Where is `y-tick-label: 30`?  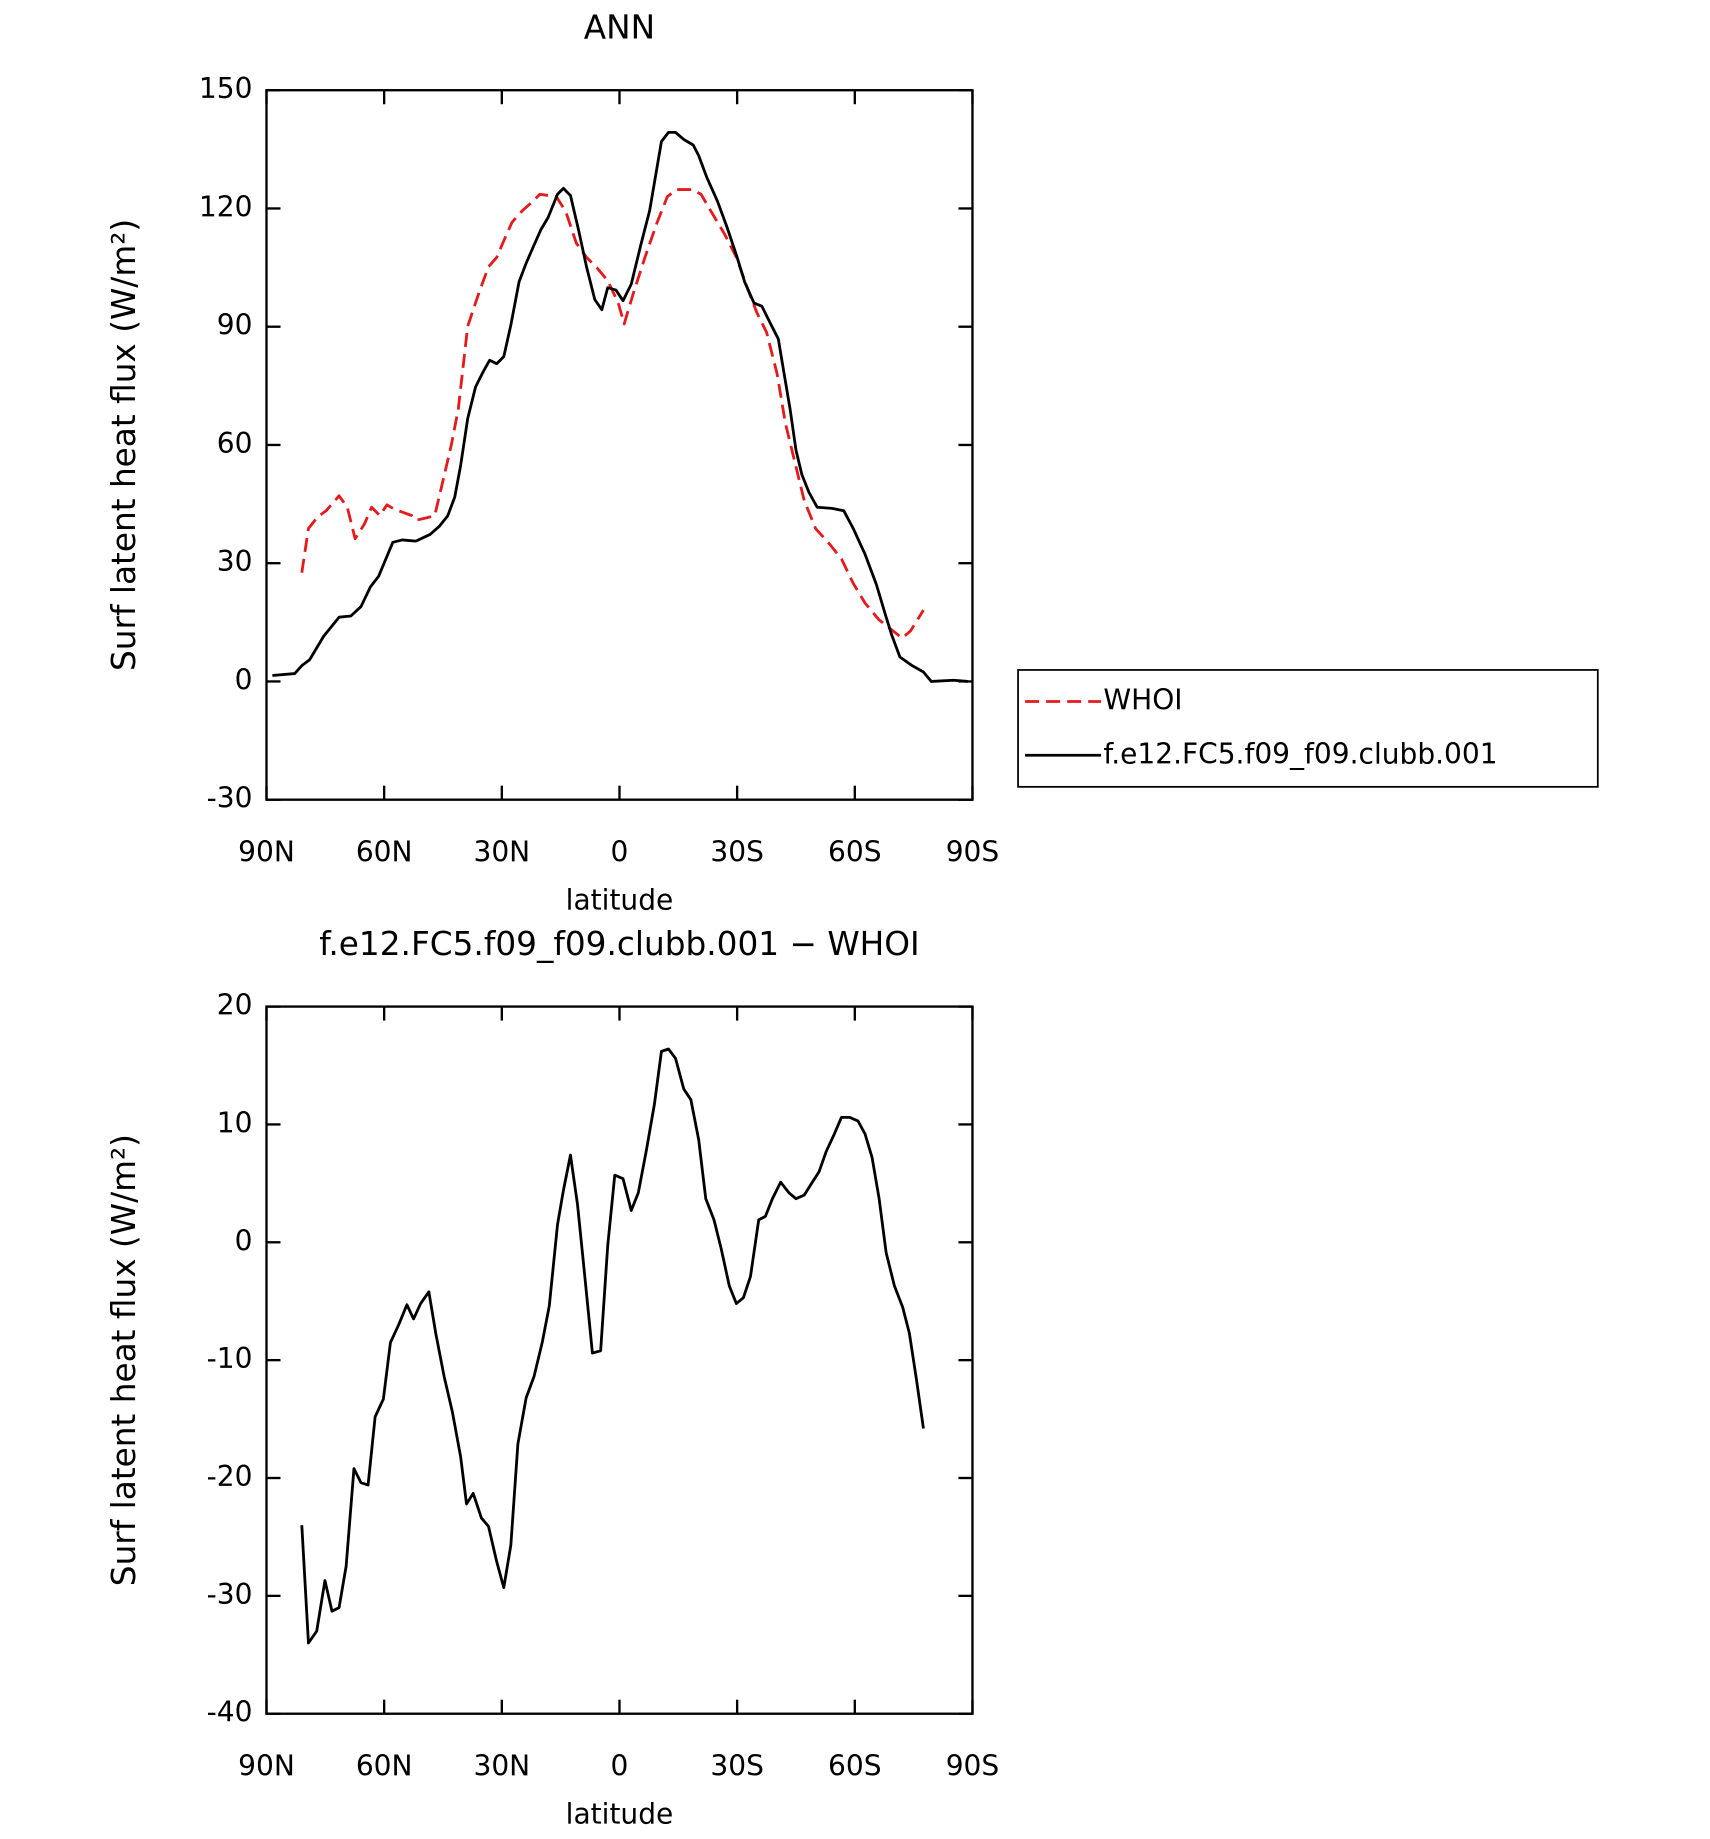
y-tick-label: 30 is located at coordinates (235, 561).